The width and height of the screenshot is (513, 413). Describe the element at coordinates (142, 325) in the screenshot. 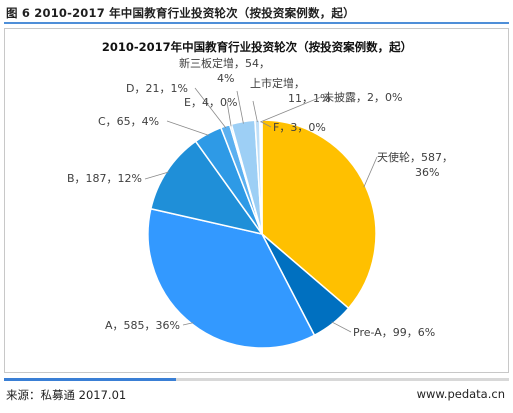

I see `slice-label-3: A，585，36%` at that location.